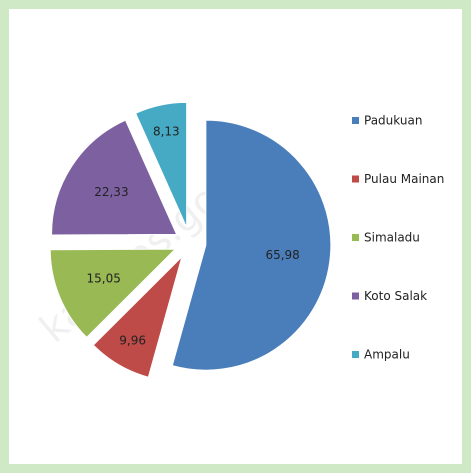 Image resolution: width=471 pixels, height=473 pixels. Describe the element at coordinates (111, 192) in the screenshot. I see `data-label: 22,33` at that location.